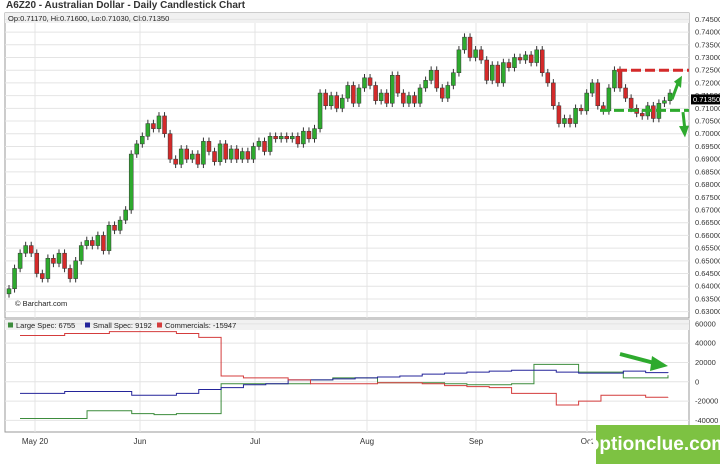  I want to click on price-tick-label: 0.68000, so click(707, 184).